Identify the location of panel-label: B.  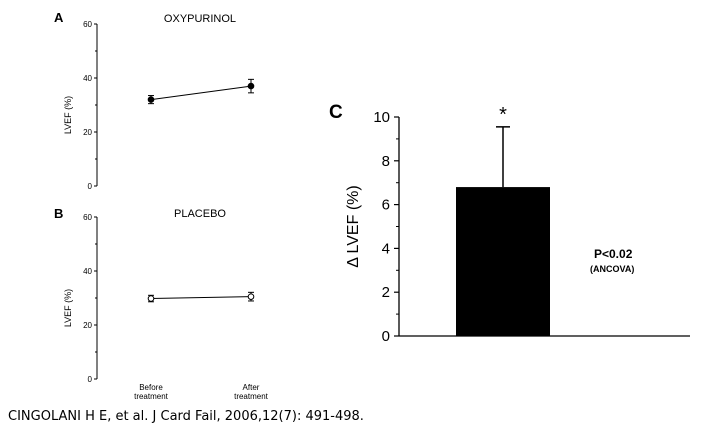
(58, 213).